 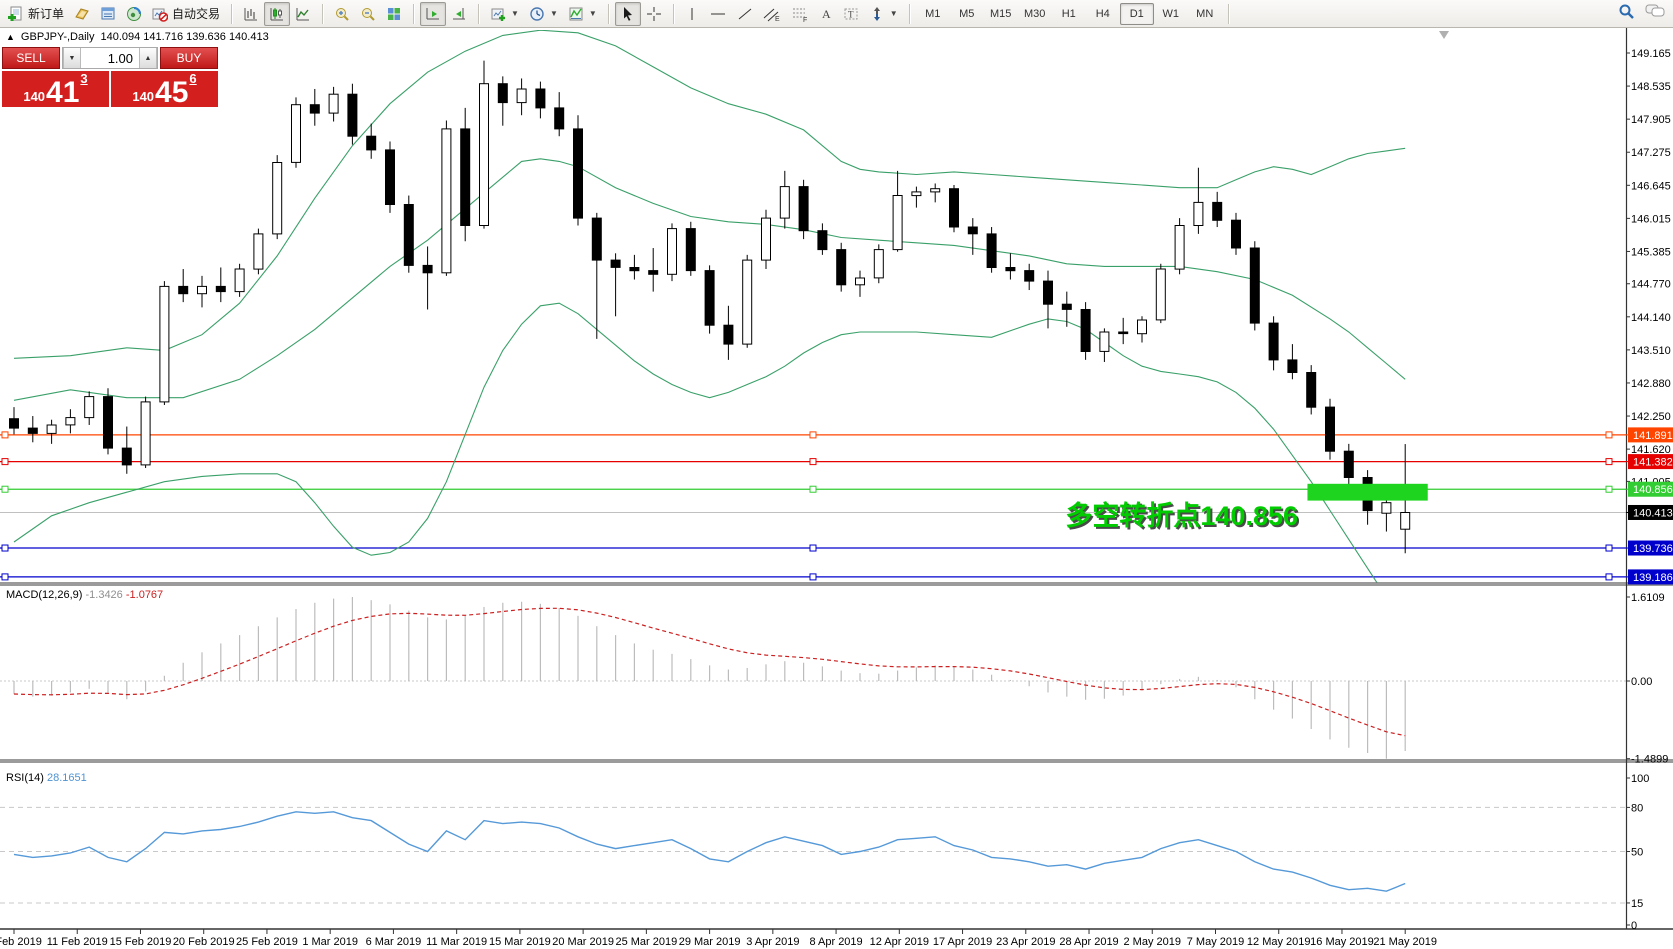 I want to click on svg-text: 12 May 2019, so click(x=1279, y=942).